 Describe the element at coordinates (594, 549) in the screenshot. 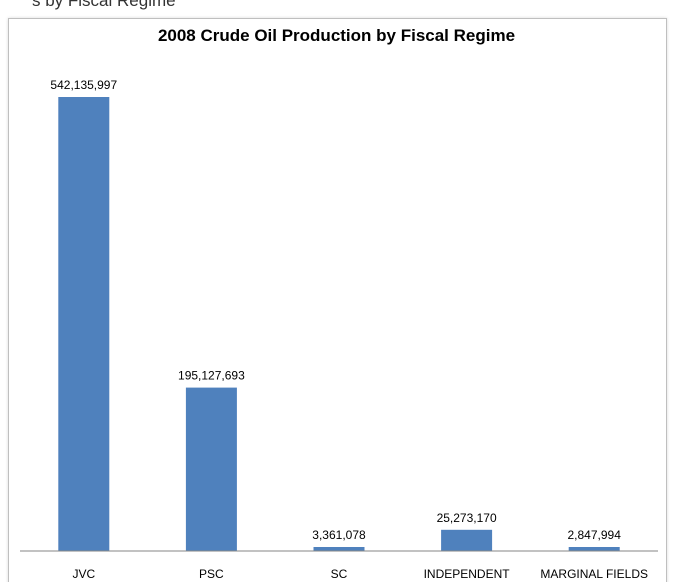

I see `bar-marginal-fields` at that location.